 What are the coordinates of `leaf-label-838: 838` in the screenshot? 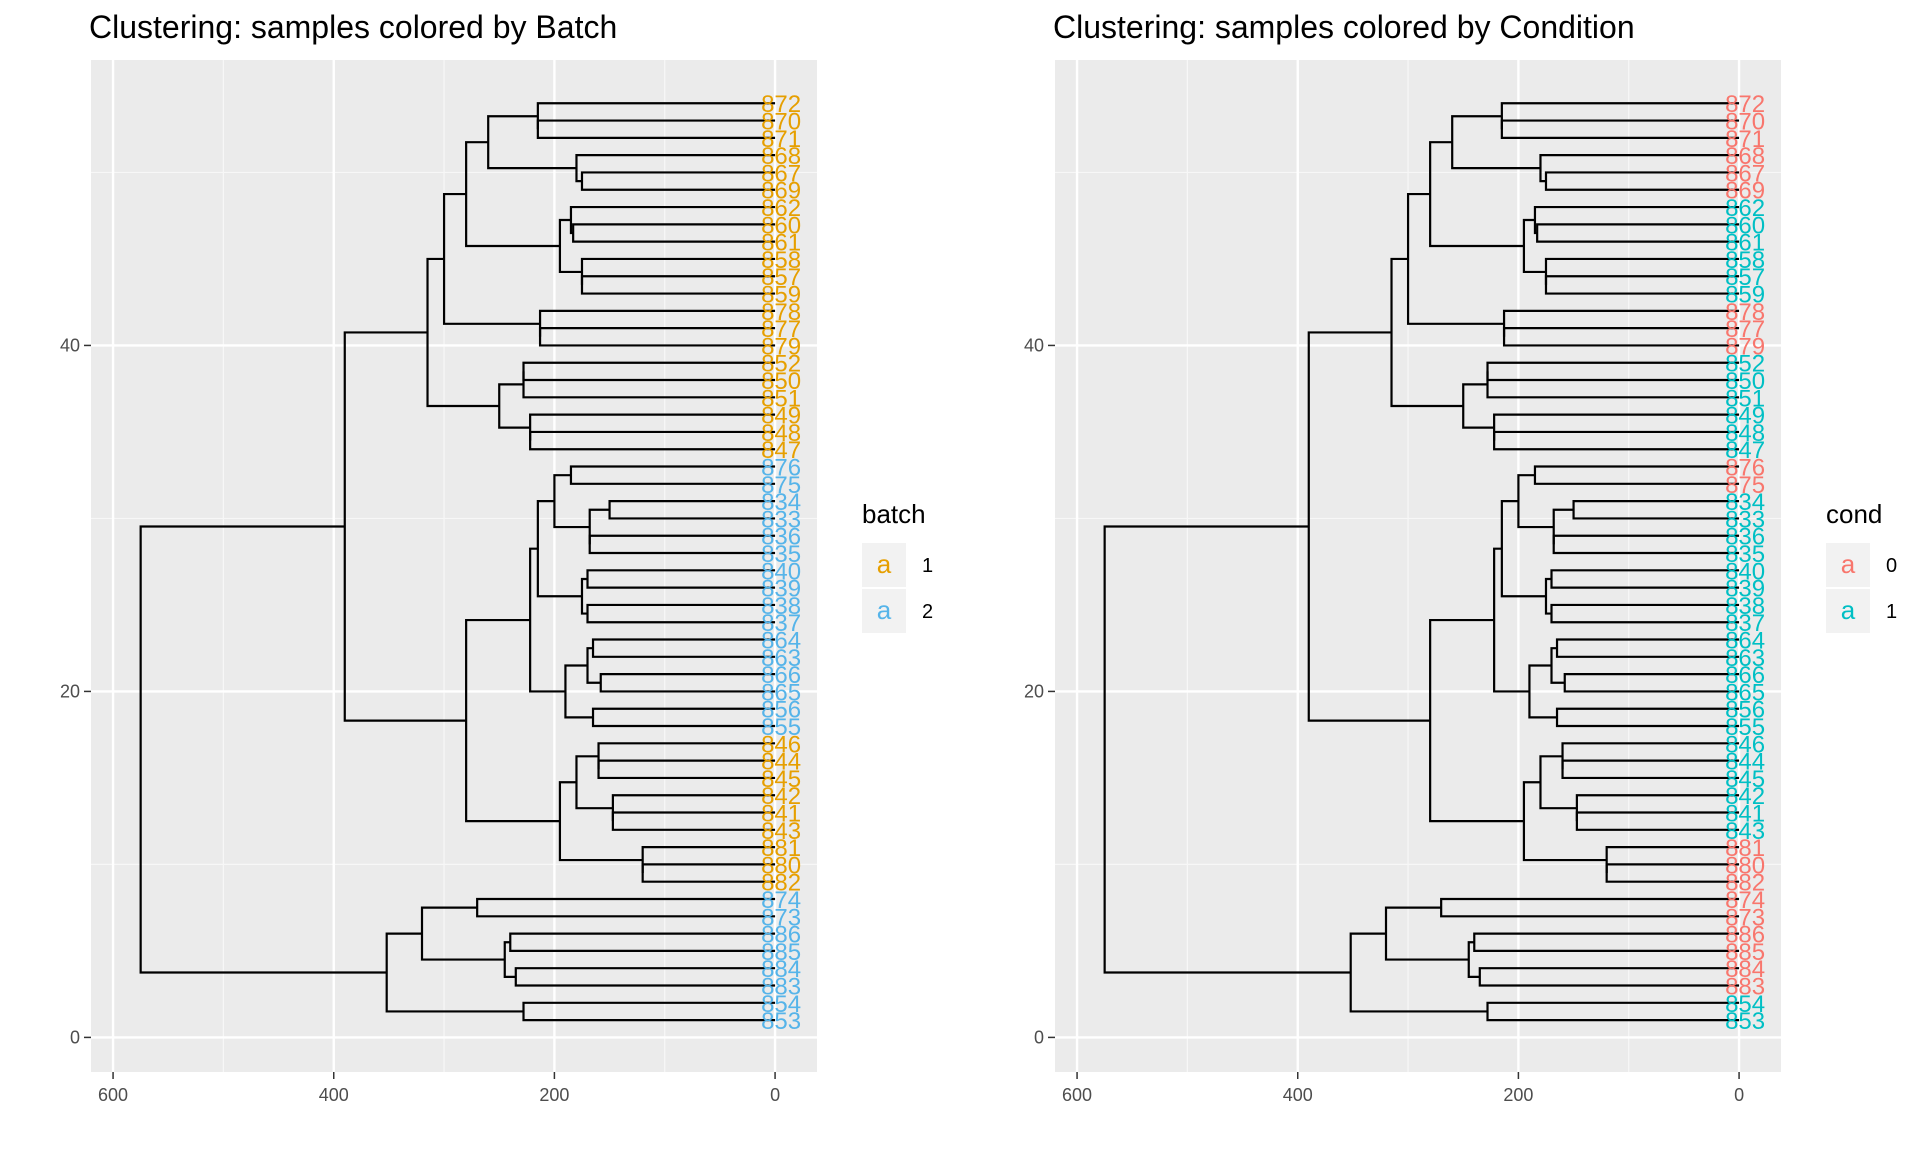 It's located at (1745, 606).